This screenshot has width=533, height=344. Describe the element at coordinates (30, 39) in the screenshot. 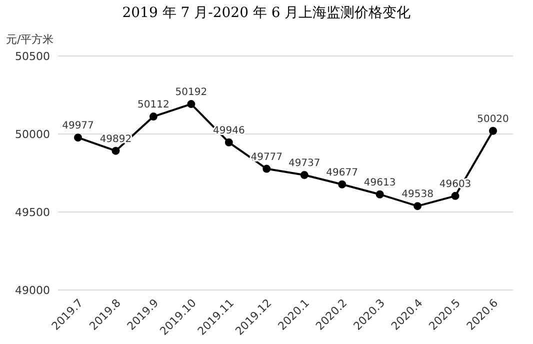

I see `y-axis-title: 元/平方米` at that location.